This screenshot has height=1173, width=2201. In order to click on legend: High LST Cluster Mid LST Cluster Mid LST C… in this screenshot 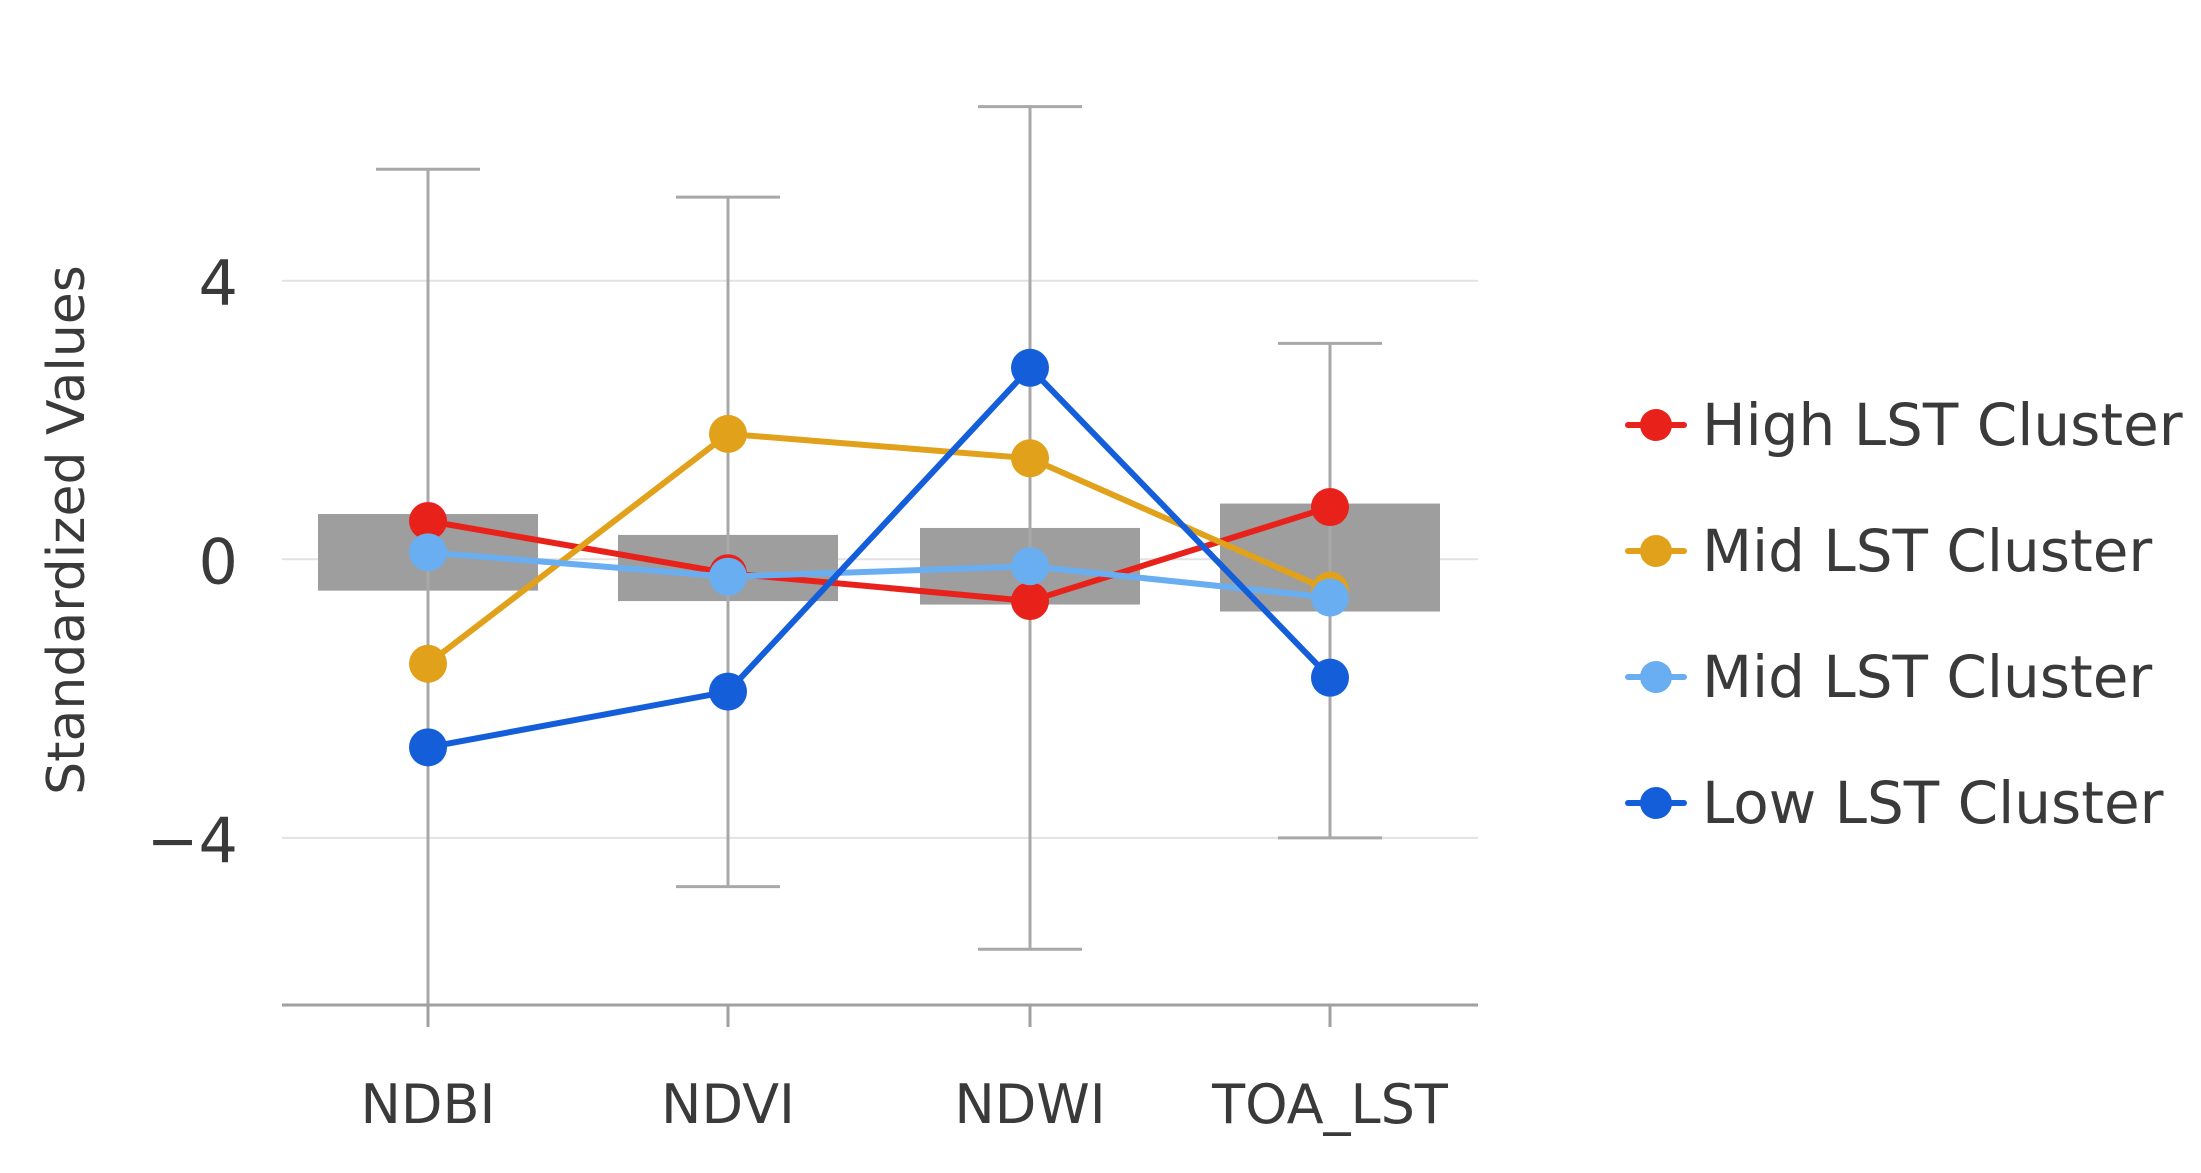, I will do `click(1904, 614)`.